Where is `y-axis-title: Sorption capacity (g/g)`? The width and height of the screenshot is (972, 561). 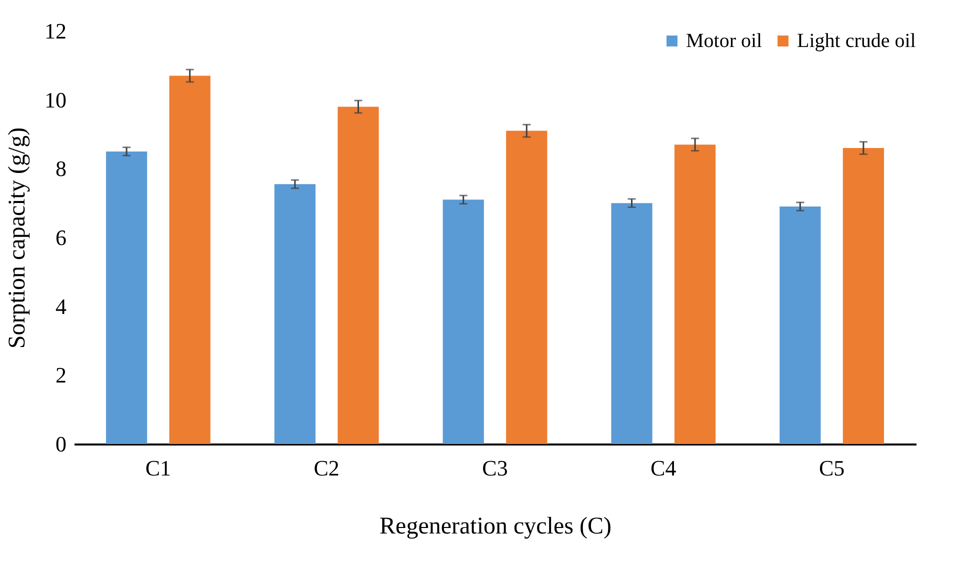
y-axis-title: Sorption capacity (g/g) is located at coordinates (17, 238).